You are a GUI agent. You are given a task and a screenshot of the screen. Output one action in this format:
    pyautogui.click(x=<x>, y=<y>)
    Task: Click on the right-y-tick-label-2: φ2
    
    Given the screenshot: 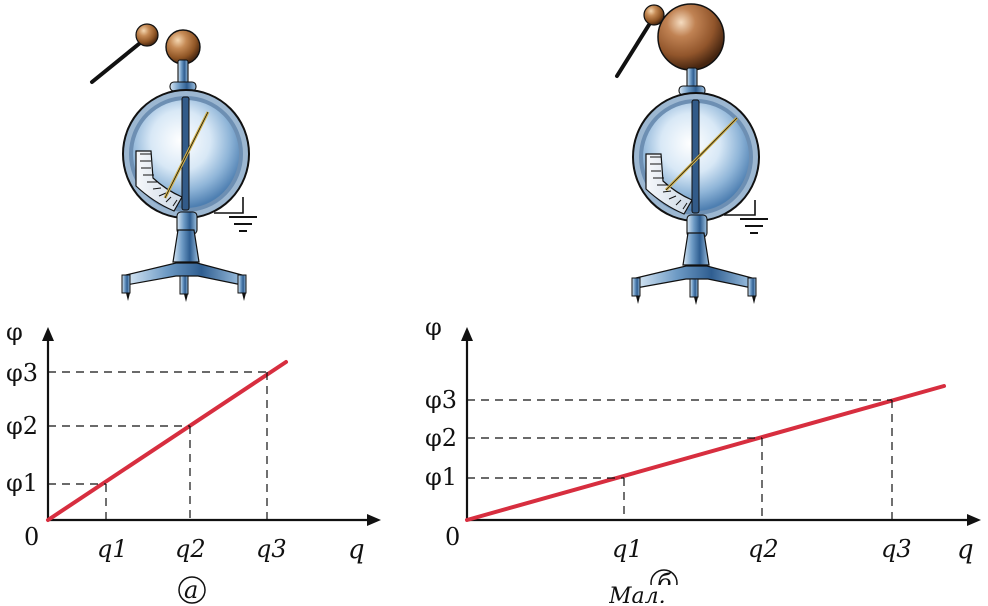 What is the action you would take?
    pyautogui.click(x=441, y=438)
    